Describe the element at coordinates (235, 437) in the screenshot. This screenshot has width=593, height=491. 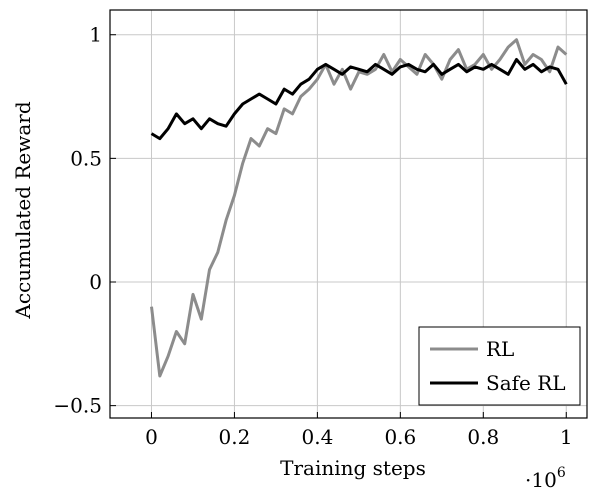
I see `x-tick-label: 0.2` at that location.